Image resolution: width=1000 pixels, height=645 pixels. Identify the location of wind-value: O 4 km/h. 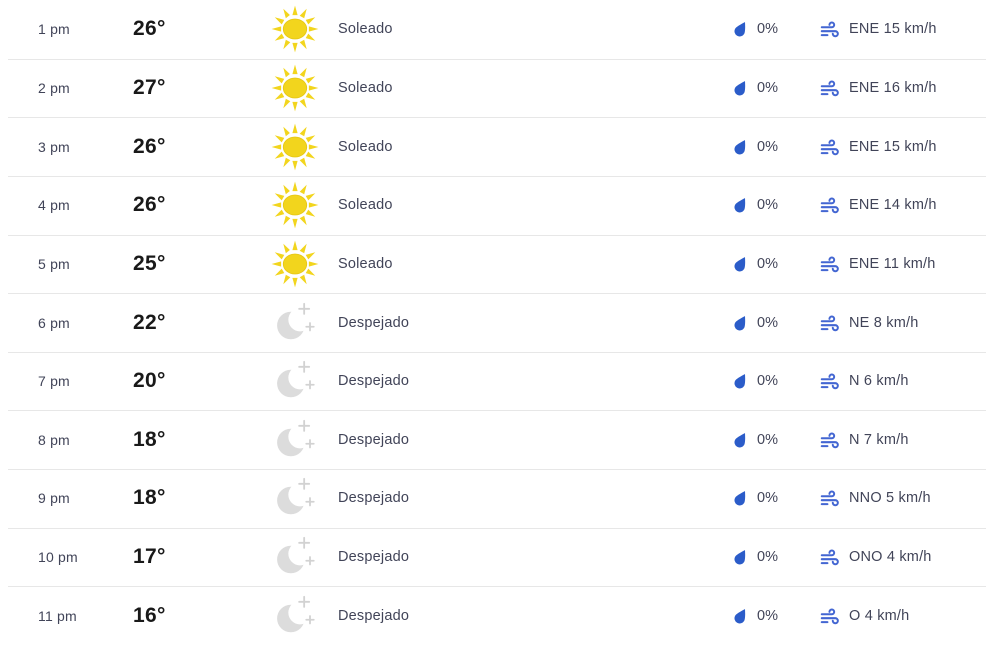
(879, 615).